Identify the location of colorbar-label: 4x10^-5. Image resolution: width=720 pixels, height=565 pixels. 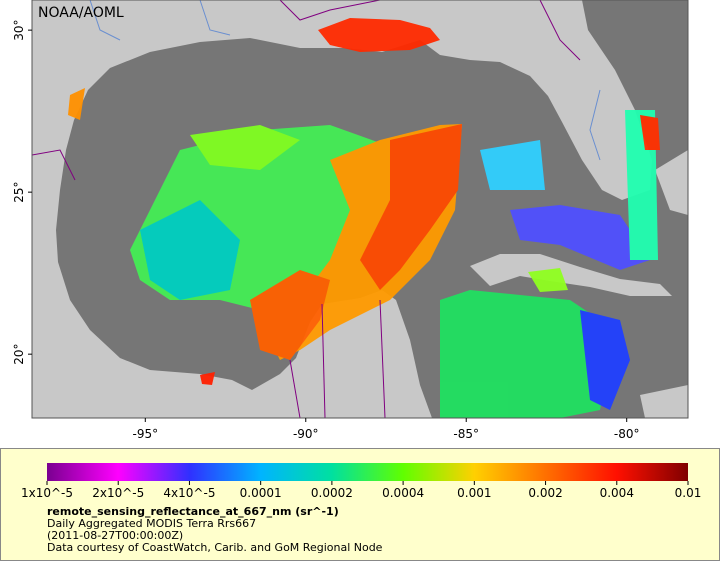
(189, 493).